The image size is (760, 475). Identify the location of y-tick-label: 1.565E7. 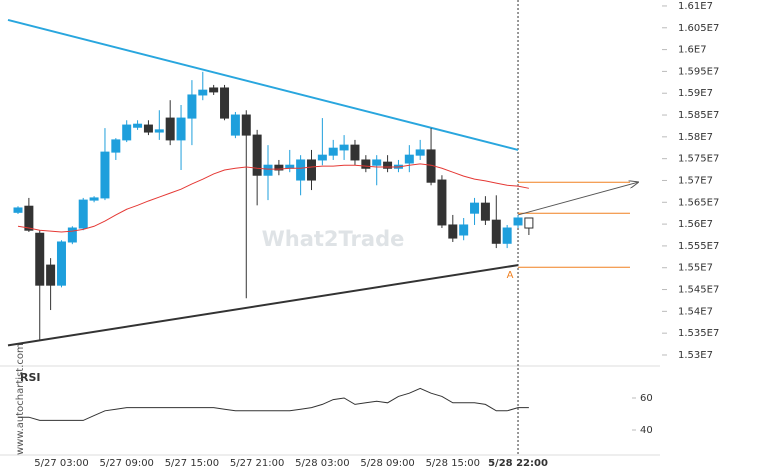
(698, 202).